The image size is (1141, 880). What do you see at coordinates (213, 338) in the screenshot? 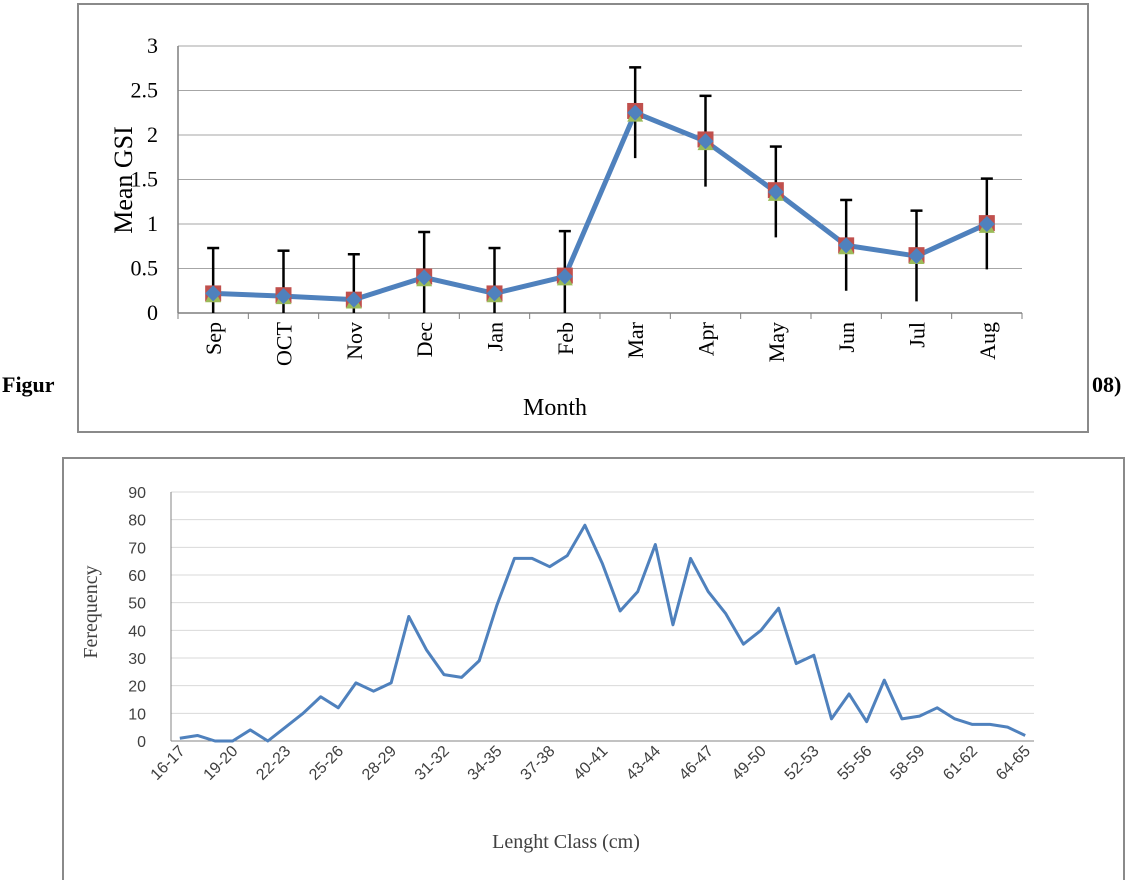
I see `gsi-x-tick-label: Sep` at bounding box center [213, 338].